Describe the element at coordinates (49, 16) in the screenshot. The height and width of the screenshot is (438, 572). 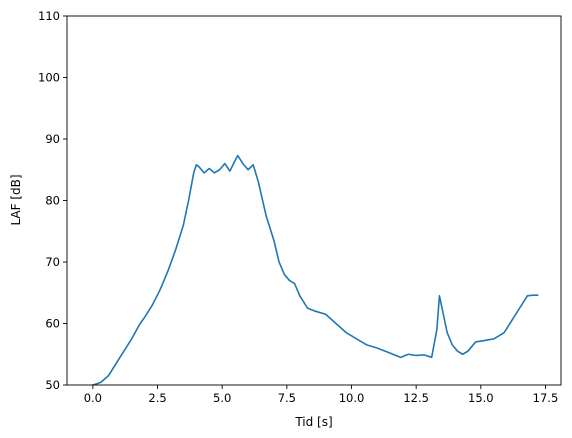
I see `y-tick-label: 110` at that location.